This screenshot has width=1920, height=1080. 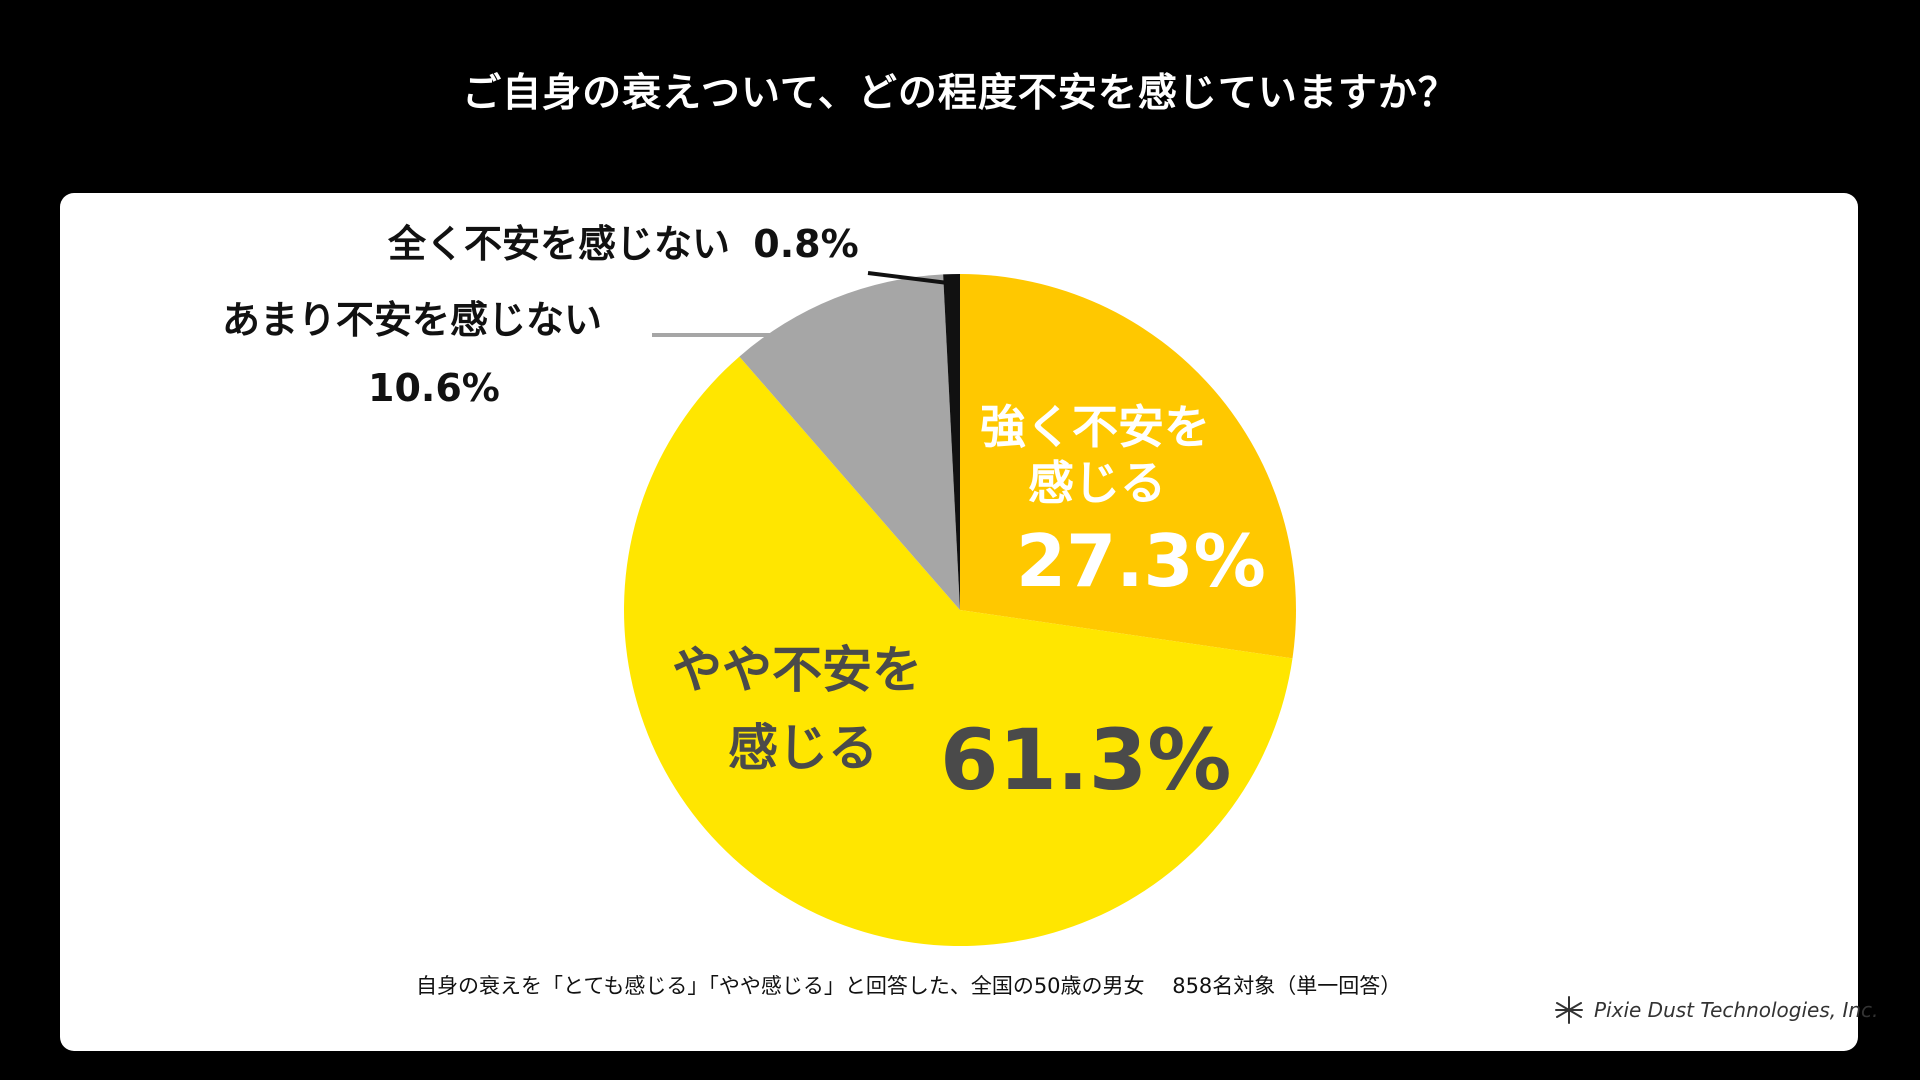 What do you see at coordinates (806, 244) in the screenshot?
I see `label-none-value: 0.8%` at bounding box center [806, 244].